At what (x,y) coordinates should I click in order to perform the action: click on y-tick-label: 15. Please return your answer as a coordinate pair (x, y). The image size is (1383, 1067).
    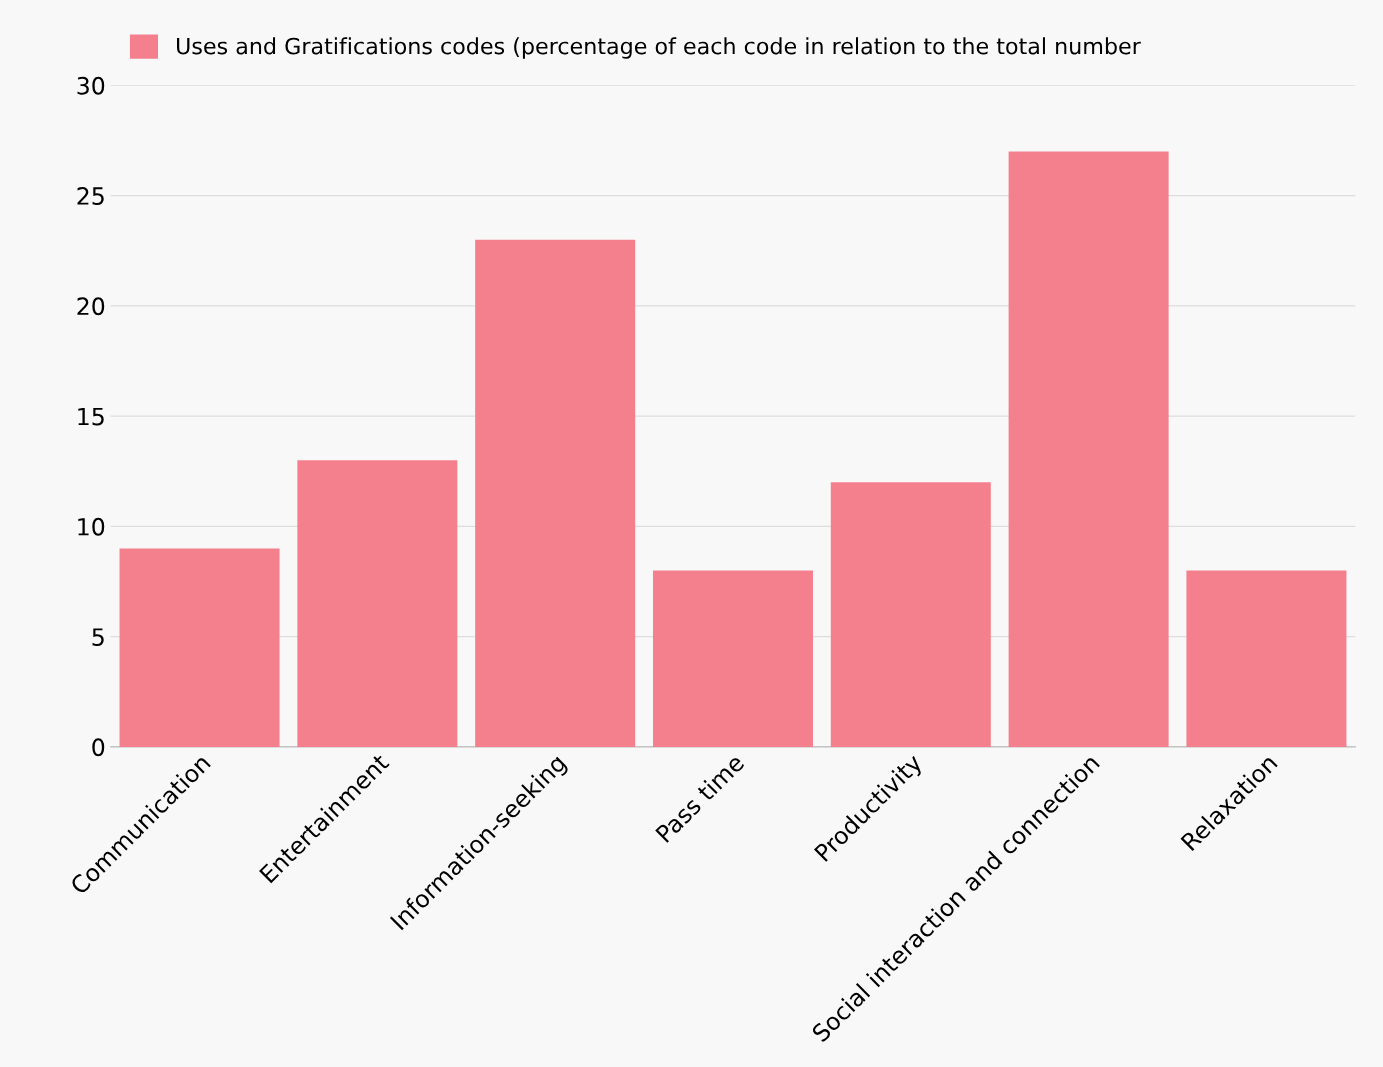
    Looking at the image, I should click on (91, 416).